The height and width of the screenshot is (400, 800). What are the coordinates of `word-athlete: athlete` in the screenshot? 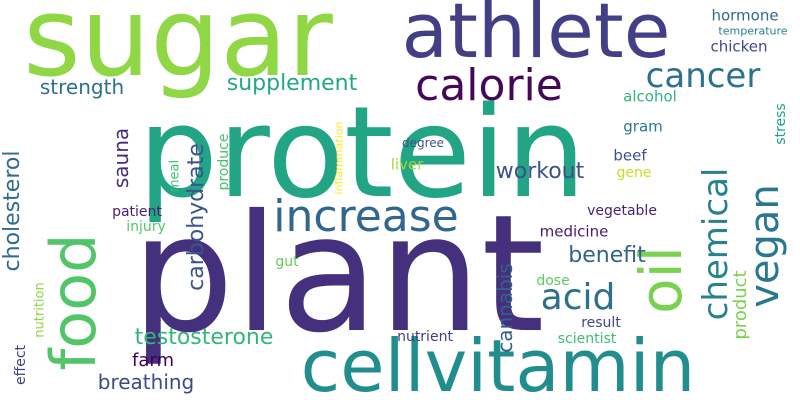 It's located at (536, 37).